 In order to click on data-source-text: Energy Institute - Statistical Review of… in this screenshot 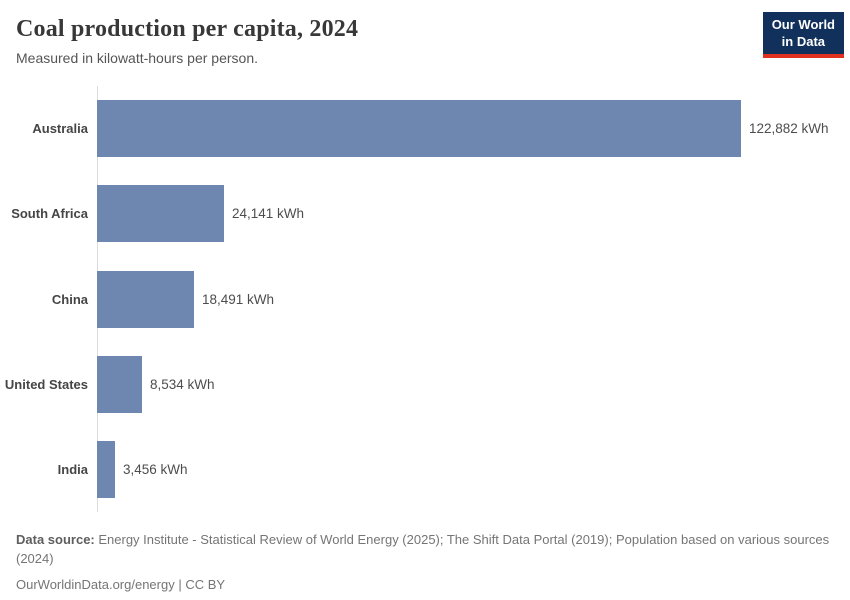, I will do `click(423, 549)`.